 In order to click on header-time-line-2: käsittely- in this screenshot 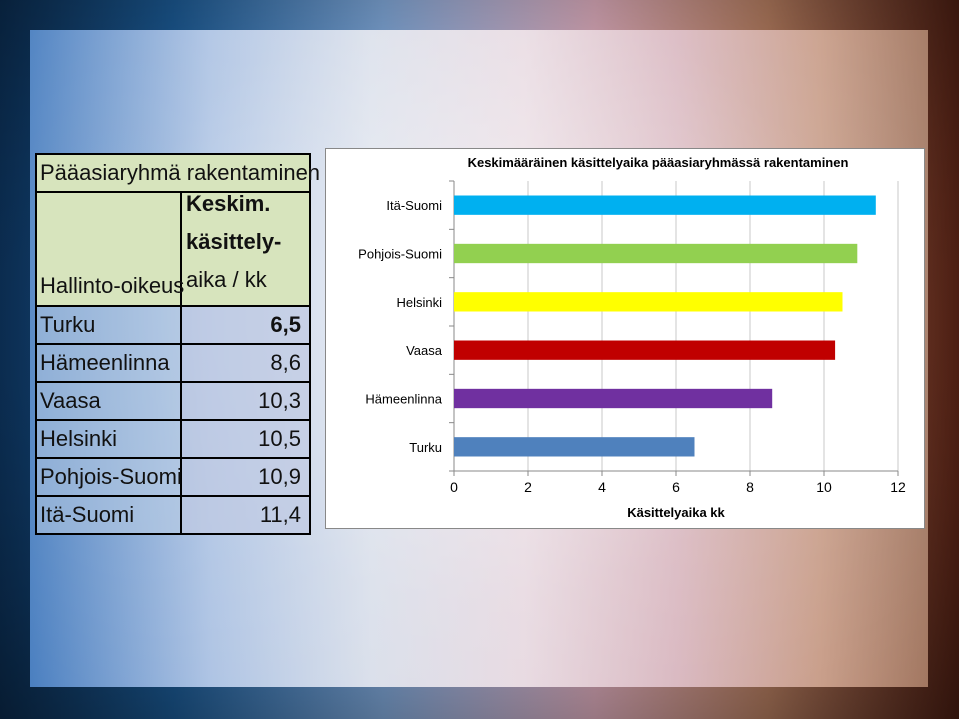, I will do `click(234, 241)`.